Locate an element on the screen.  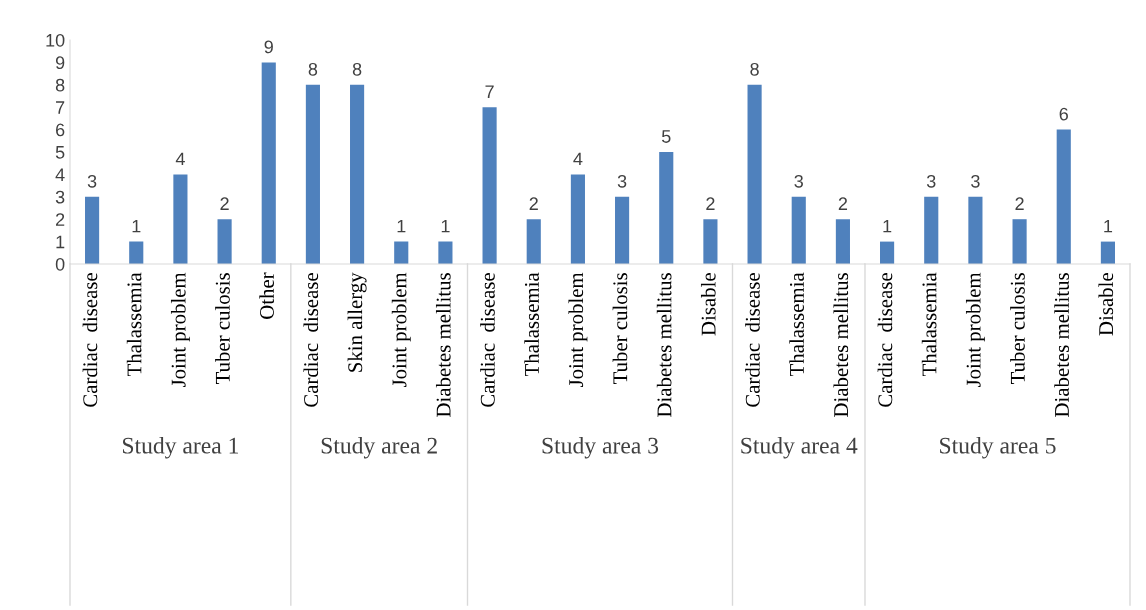
data-label: 7 is located at coordinates (489, 91).